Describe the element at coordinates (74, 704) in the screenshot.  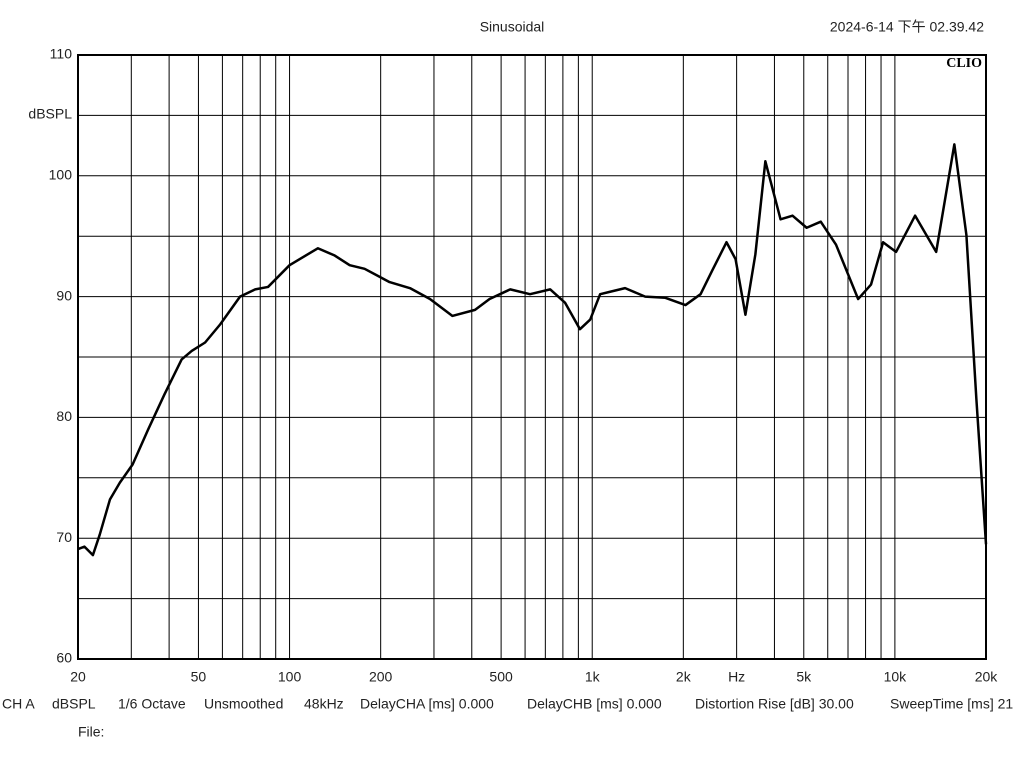
I see `footer-item: dBSPL` at that location.